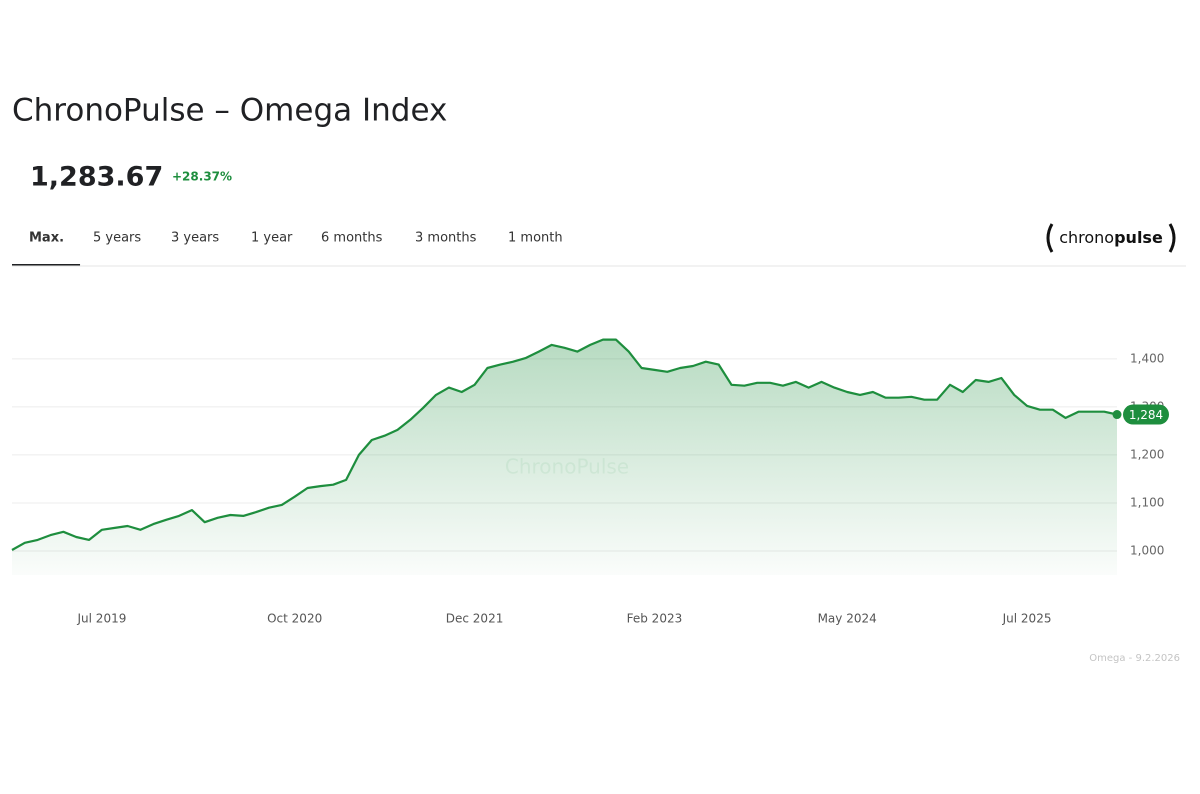 The height and width of the screenshot is (794, 1200). What do you see at coordinates (446, 238) in the screenshot?
I see `tab: 3 months` at bounding box center [446, 238].